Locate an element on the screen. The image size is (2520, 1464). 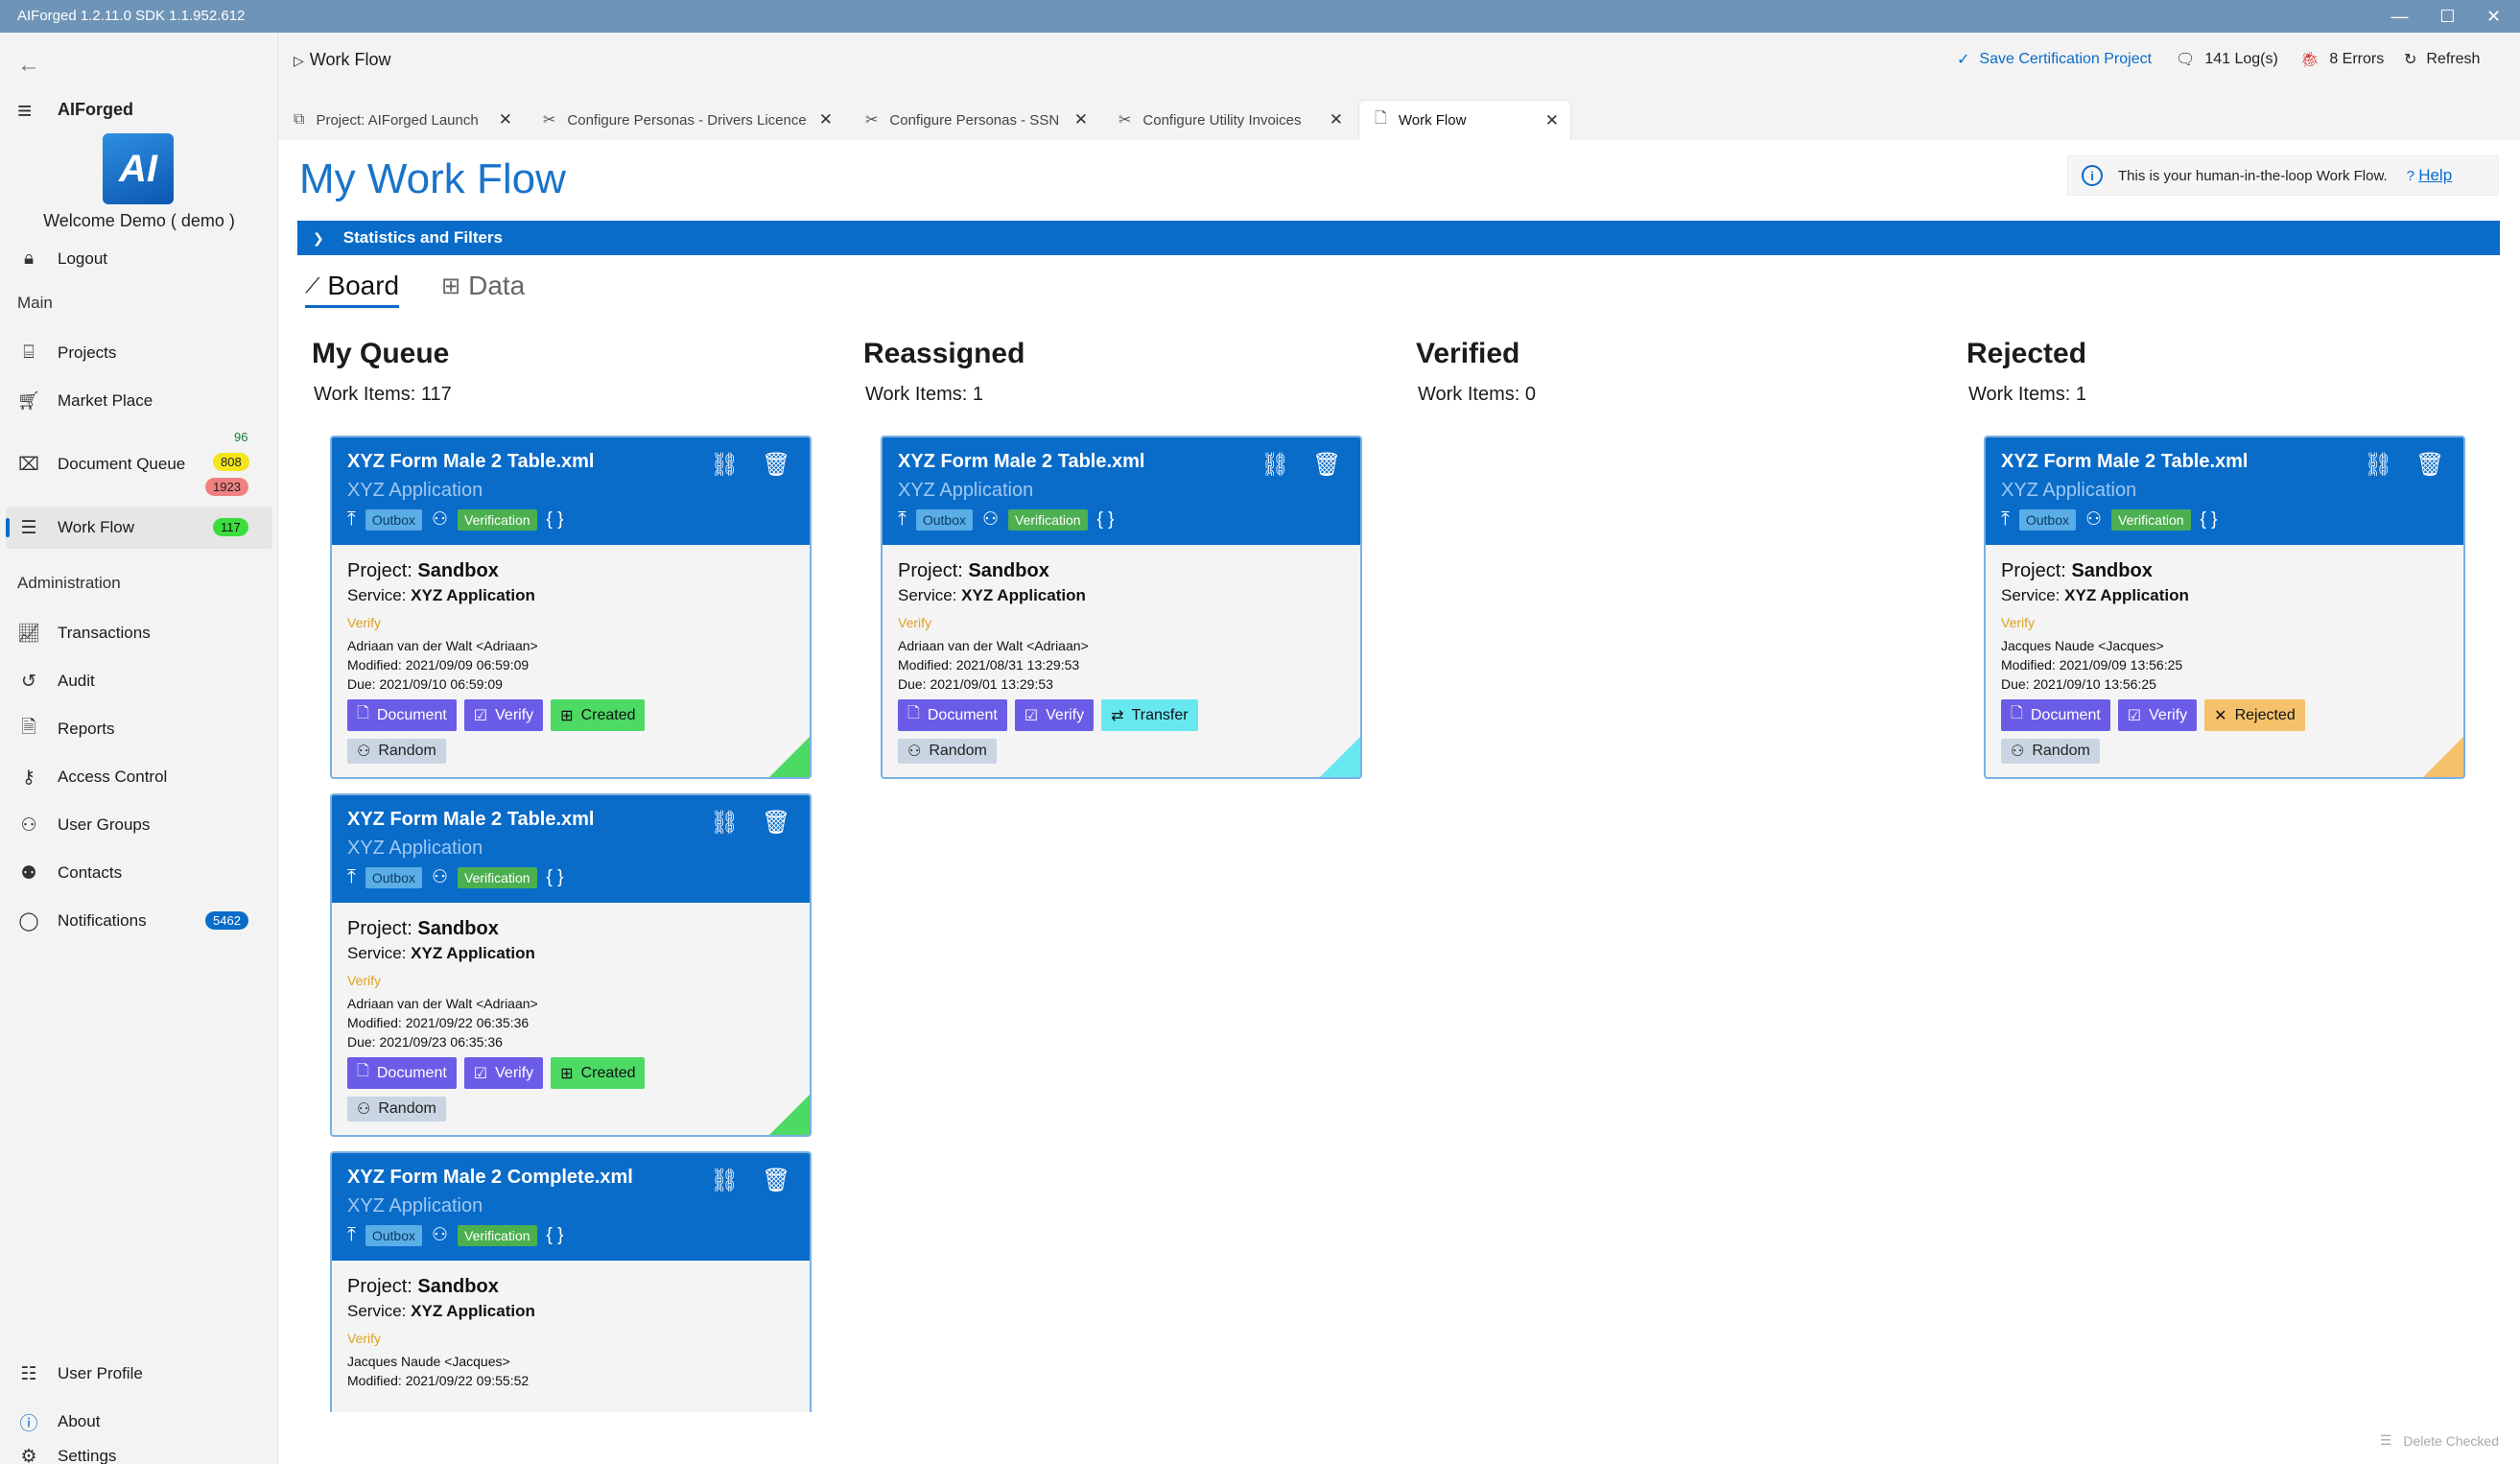
sidebar-item-document-queue: ⌧ Document Queue is located at coordinates (136, 464).